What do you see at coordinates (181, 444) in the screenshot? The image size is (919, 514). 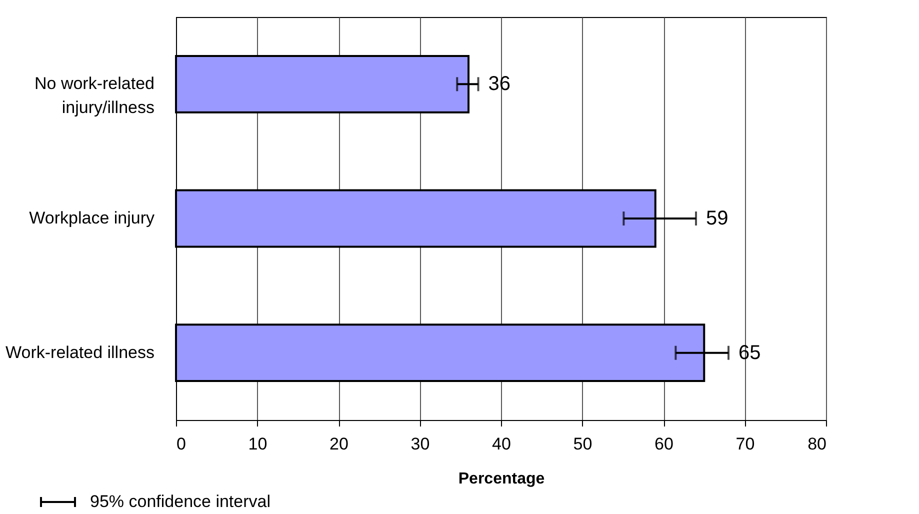 I see `x-tick-label: 0` at bounding box center [181, 444].